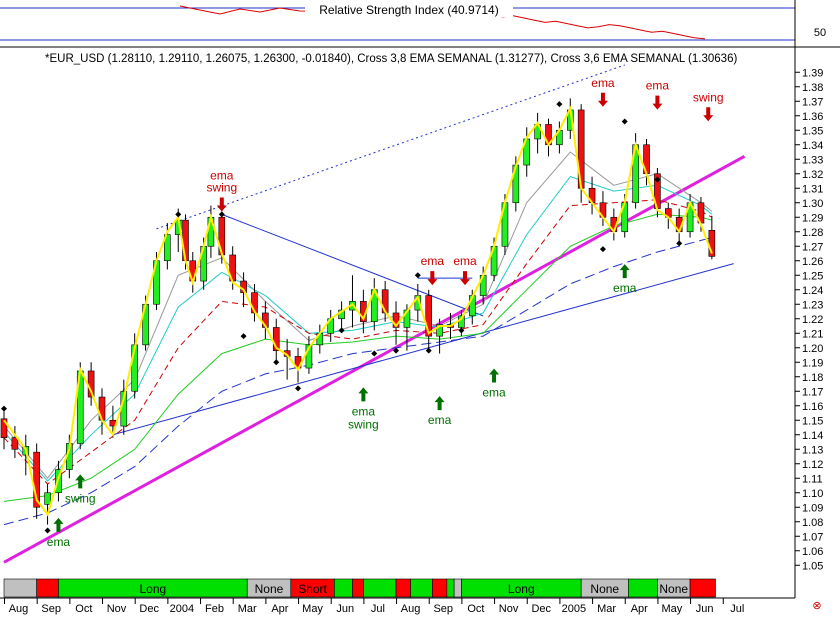 The width and height of the screenshot is (840, 617). I want to click on x-tick-label: Sep, so click(443, 609).